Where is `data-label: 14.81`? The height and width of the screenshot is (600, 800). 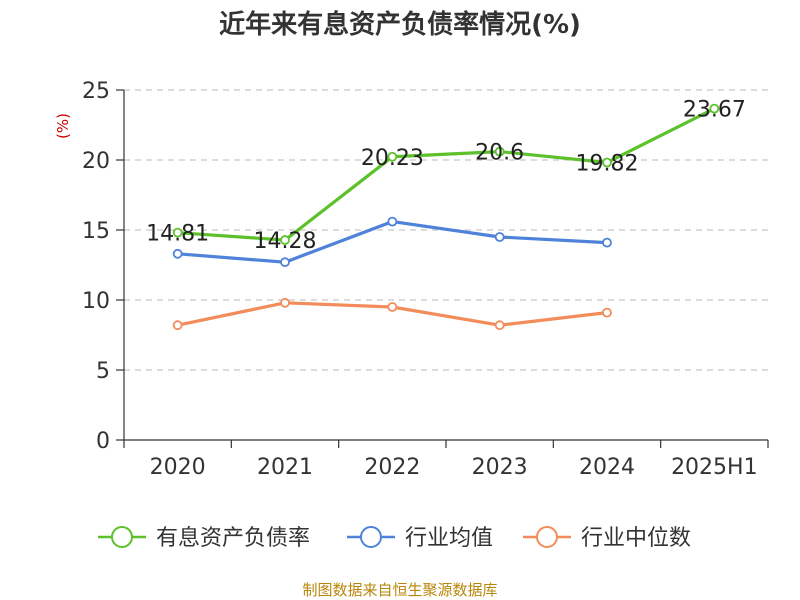 data-label: 14.81 is located at coordinates (177, 234).